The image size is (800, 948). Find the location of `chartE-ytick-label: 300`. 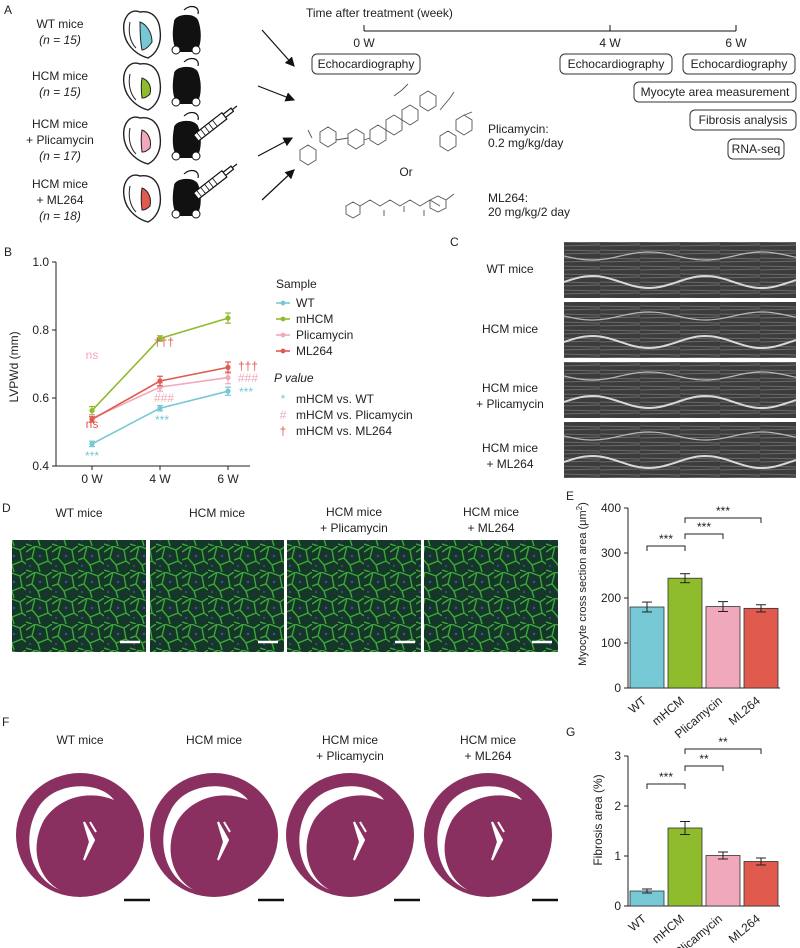

chartE-ytick-label: 300 is located at coordinates (611, 553).